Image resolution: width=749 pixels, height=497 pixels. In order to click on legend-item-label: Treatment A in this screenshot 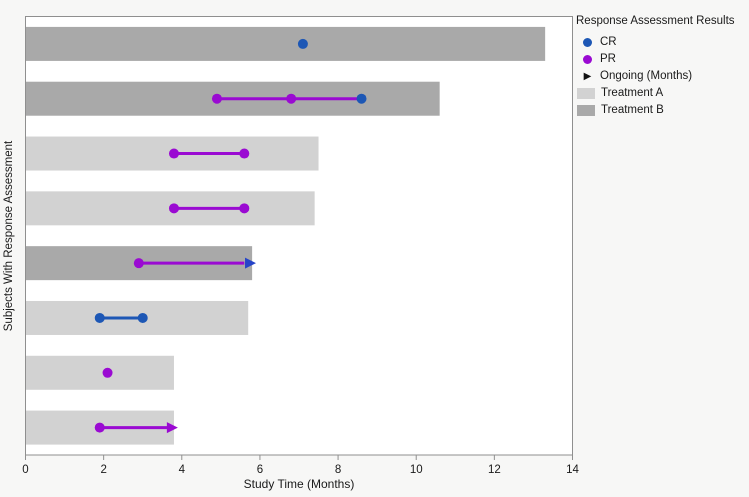, I will do `click(632, 93)`.